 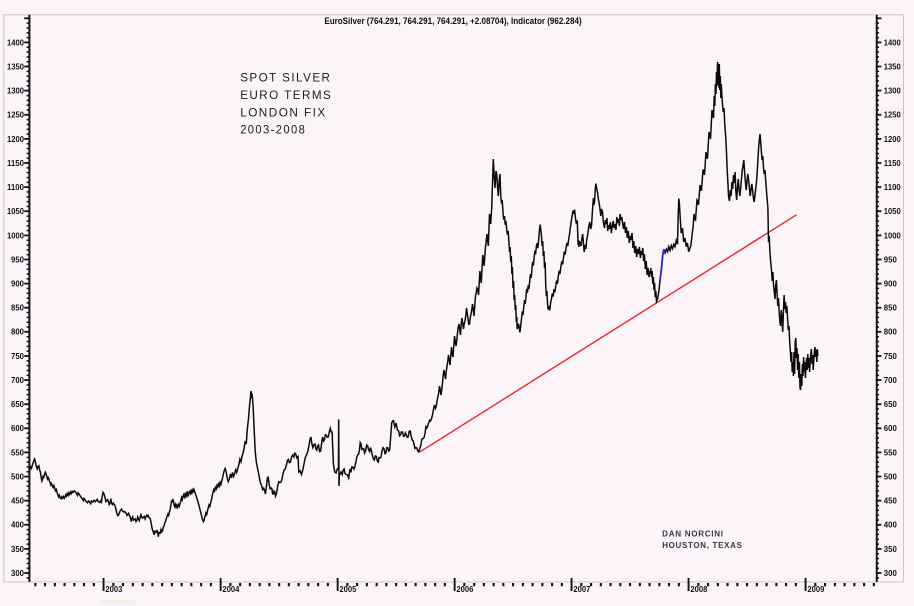 I want to click on svg-text: 2007, so click(x=581, y=589).